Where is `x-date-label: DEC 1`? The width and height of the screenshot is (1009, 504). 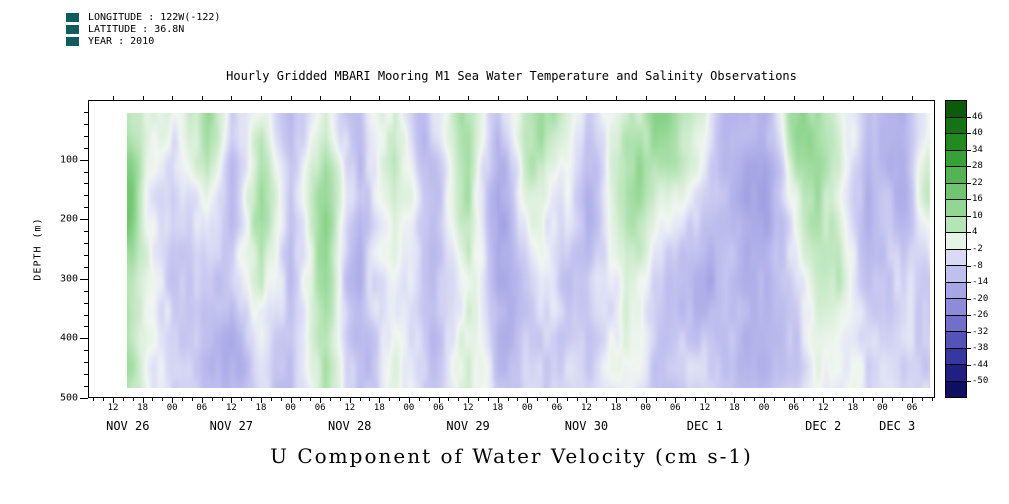 x-date-label: DEC 1 is located at coordinates (704, 426).